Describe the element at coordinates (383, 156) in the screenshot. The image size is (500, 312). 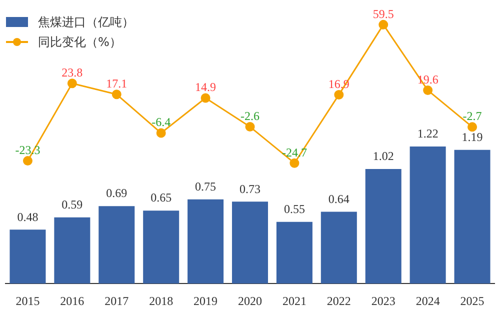
I see `data-label: 1.02` at that location.